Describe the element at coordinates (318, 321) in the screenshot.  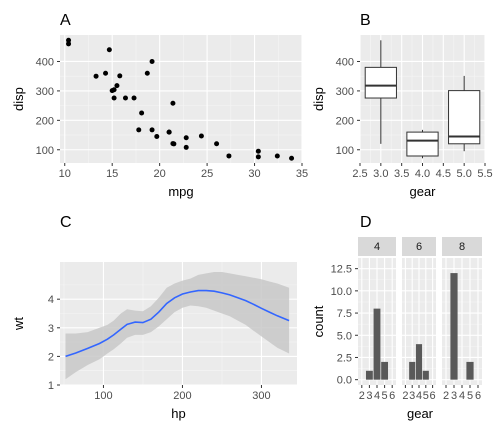
I see `panel-d-y-axis-title: count` at that location.